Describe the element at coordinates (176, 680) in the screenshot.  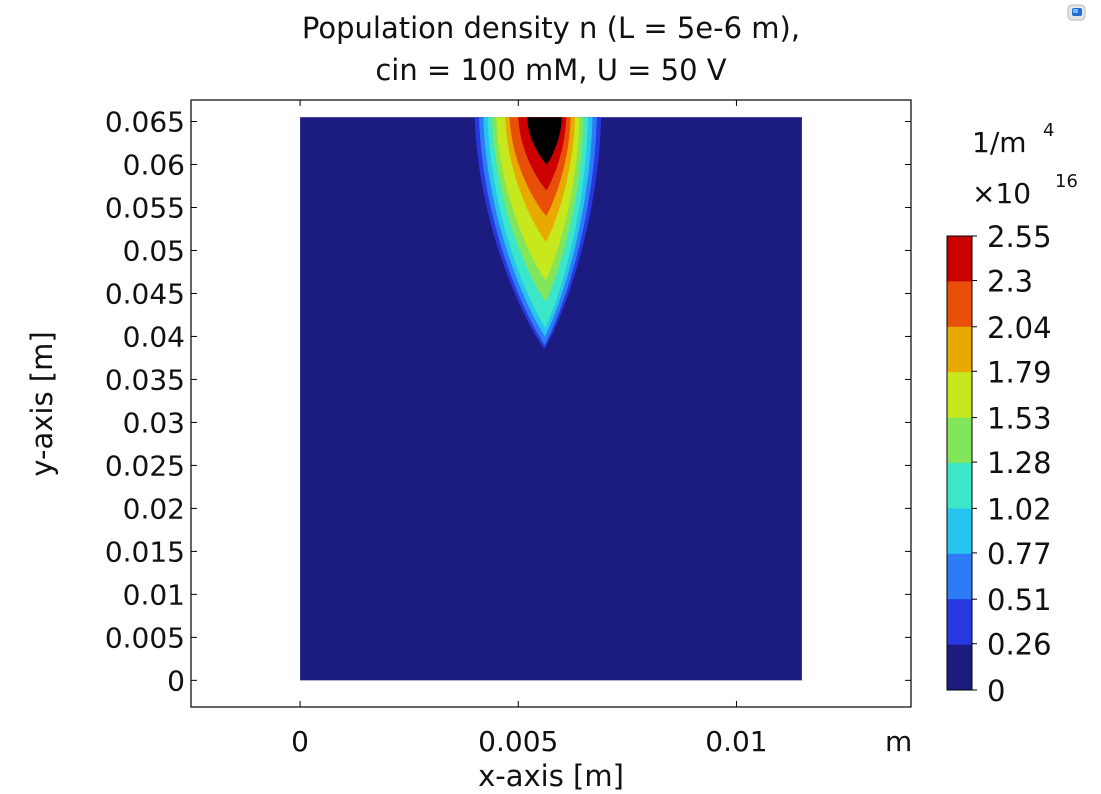
I see `y-tick-label: 0` at that location.